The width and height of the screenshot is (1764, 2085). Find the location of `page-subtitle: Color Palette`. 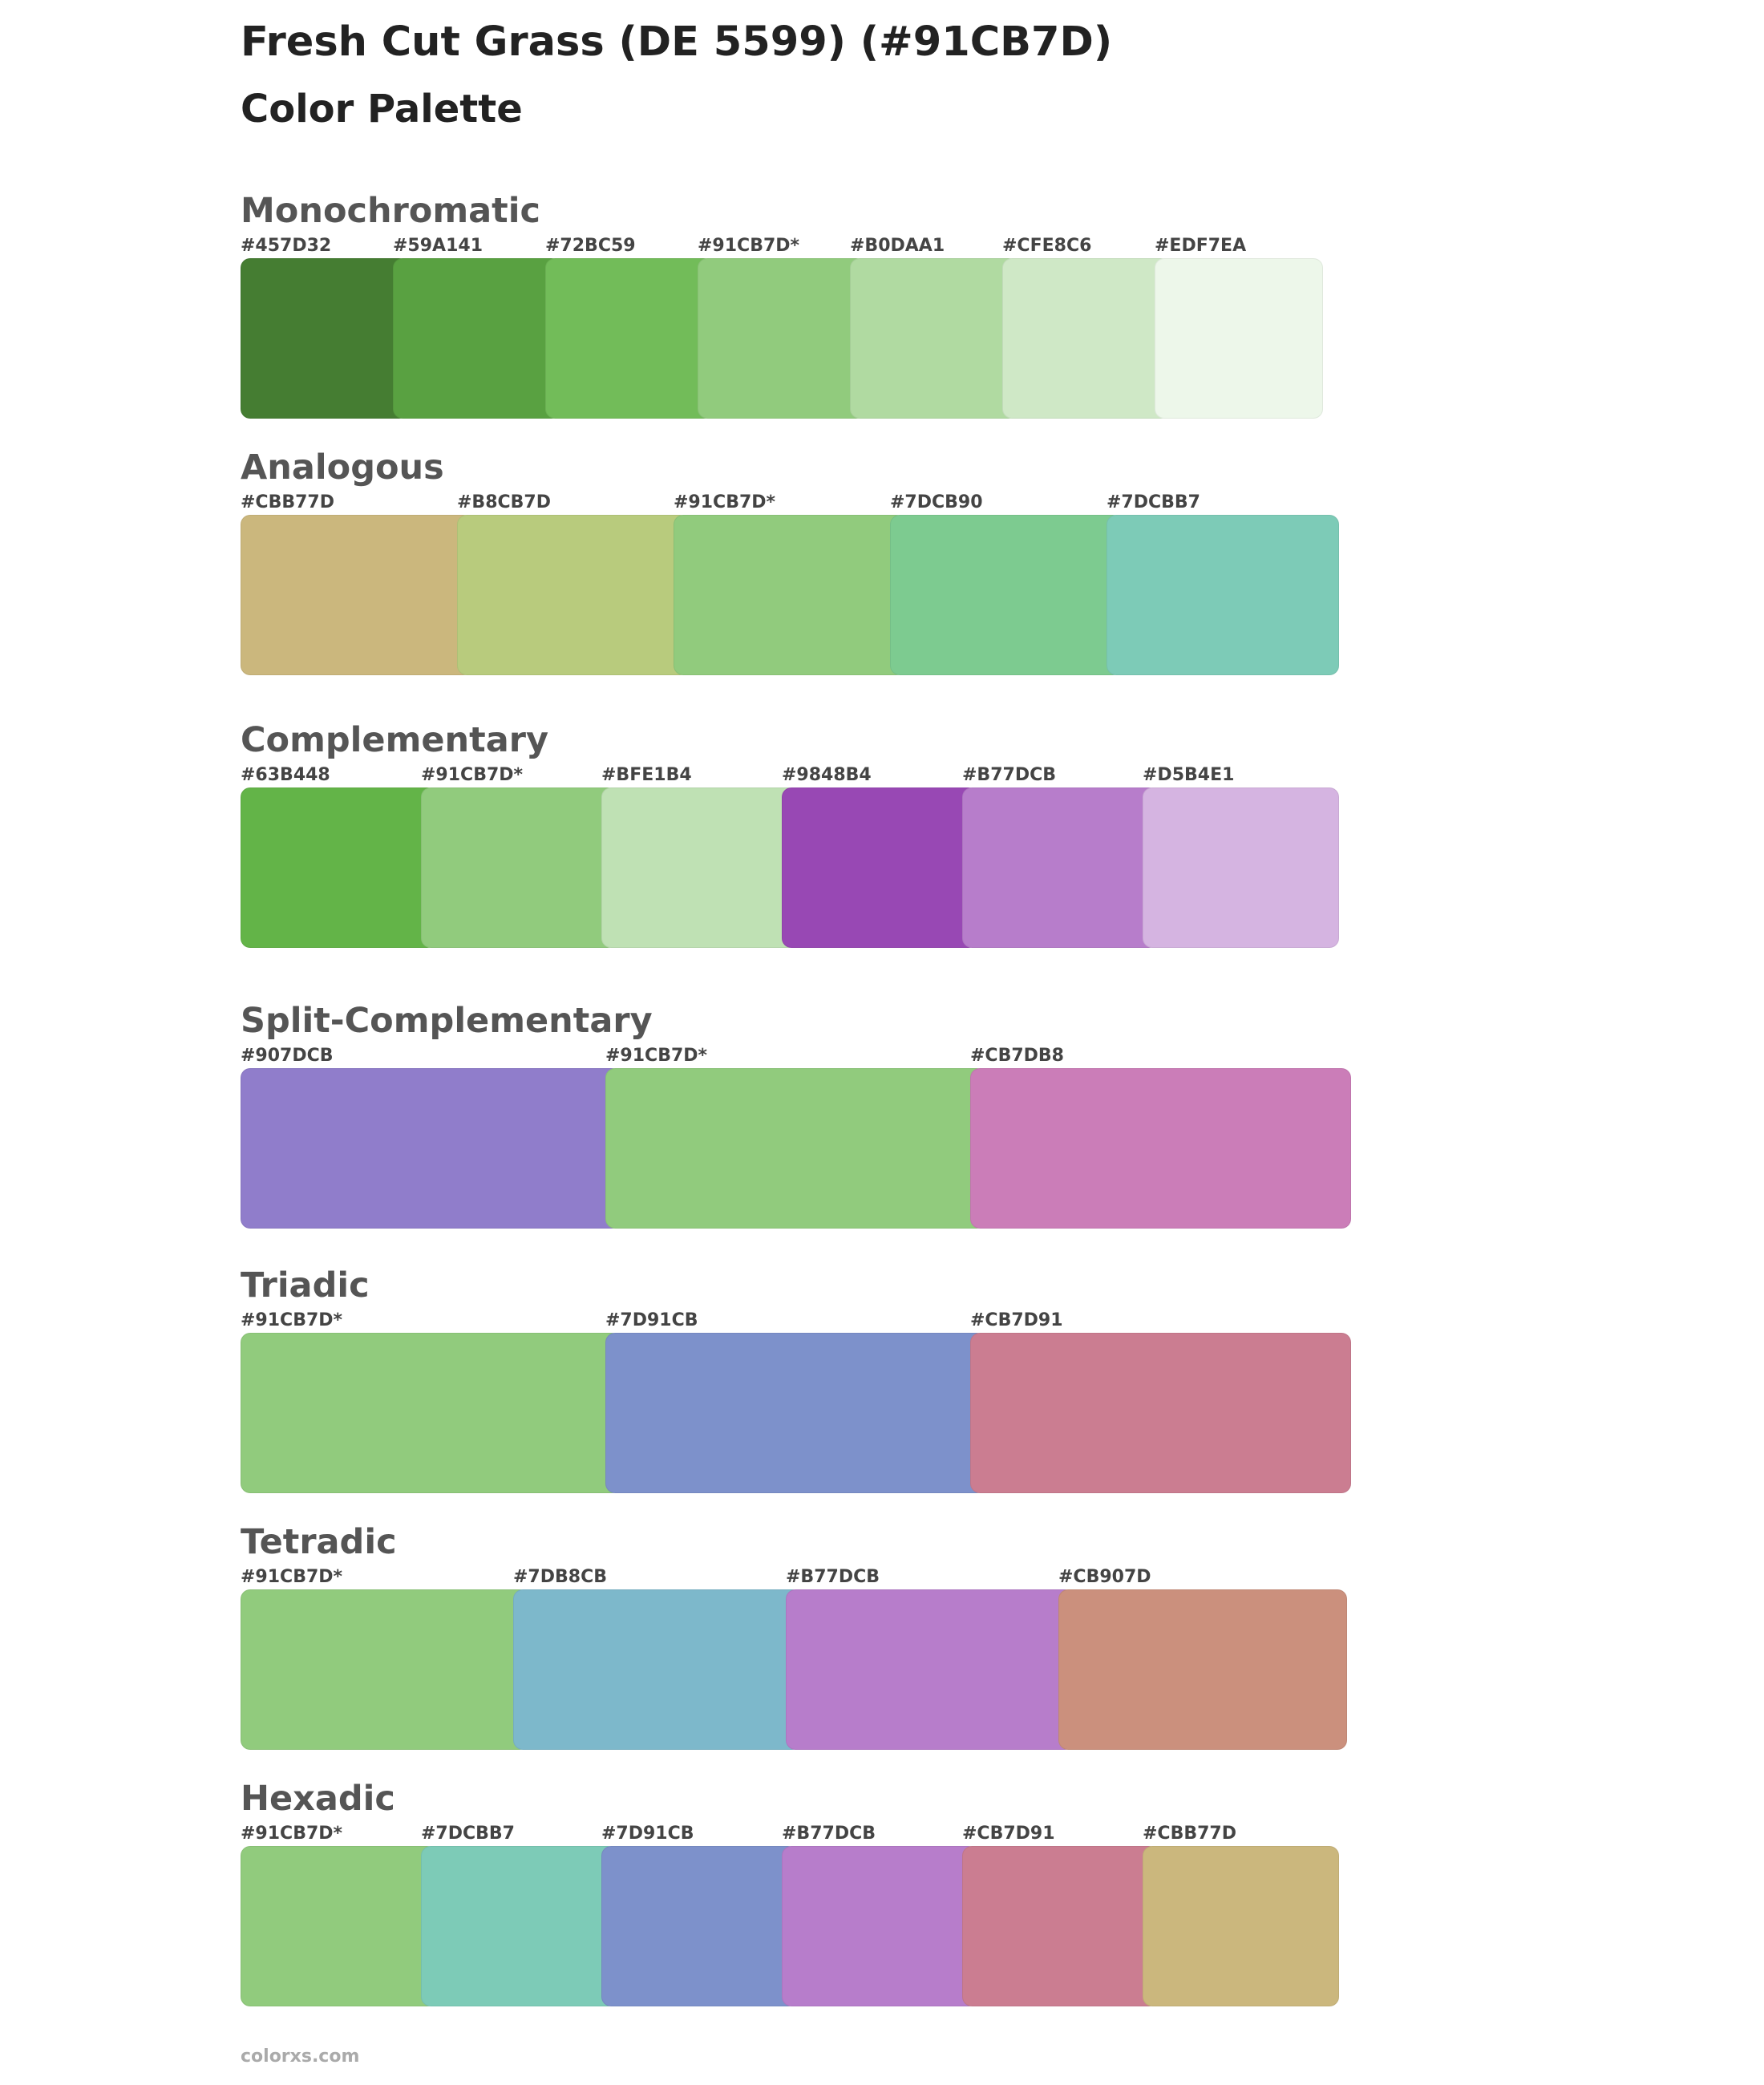

page-subtitle: Color Palette is located at coordinates (382, 109).